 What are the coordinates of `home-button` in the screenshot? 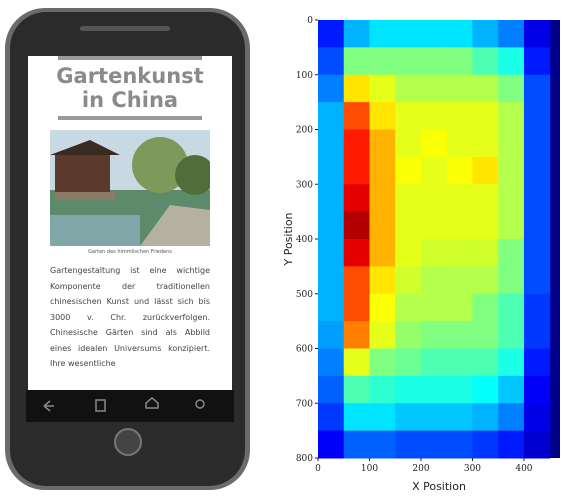 It's located at (128, 442).